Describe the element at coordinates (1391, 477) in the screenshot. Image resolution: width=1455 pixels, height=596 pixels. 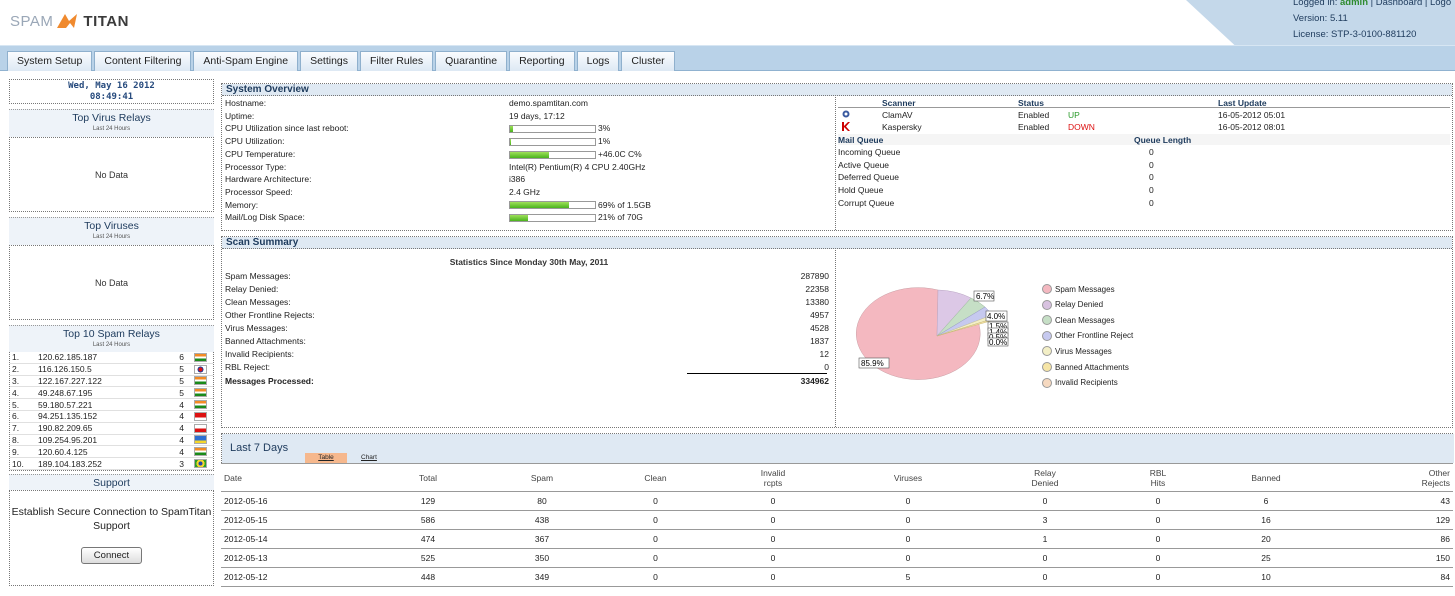
I see `column-header: Other Rejects` at that location.